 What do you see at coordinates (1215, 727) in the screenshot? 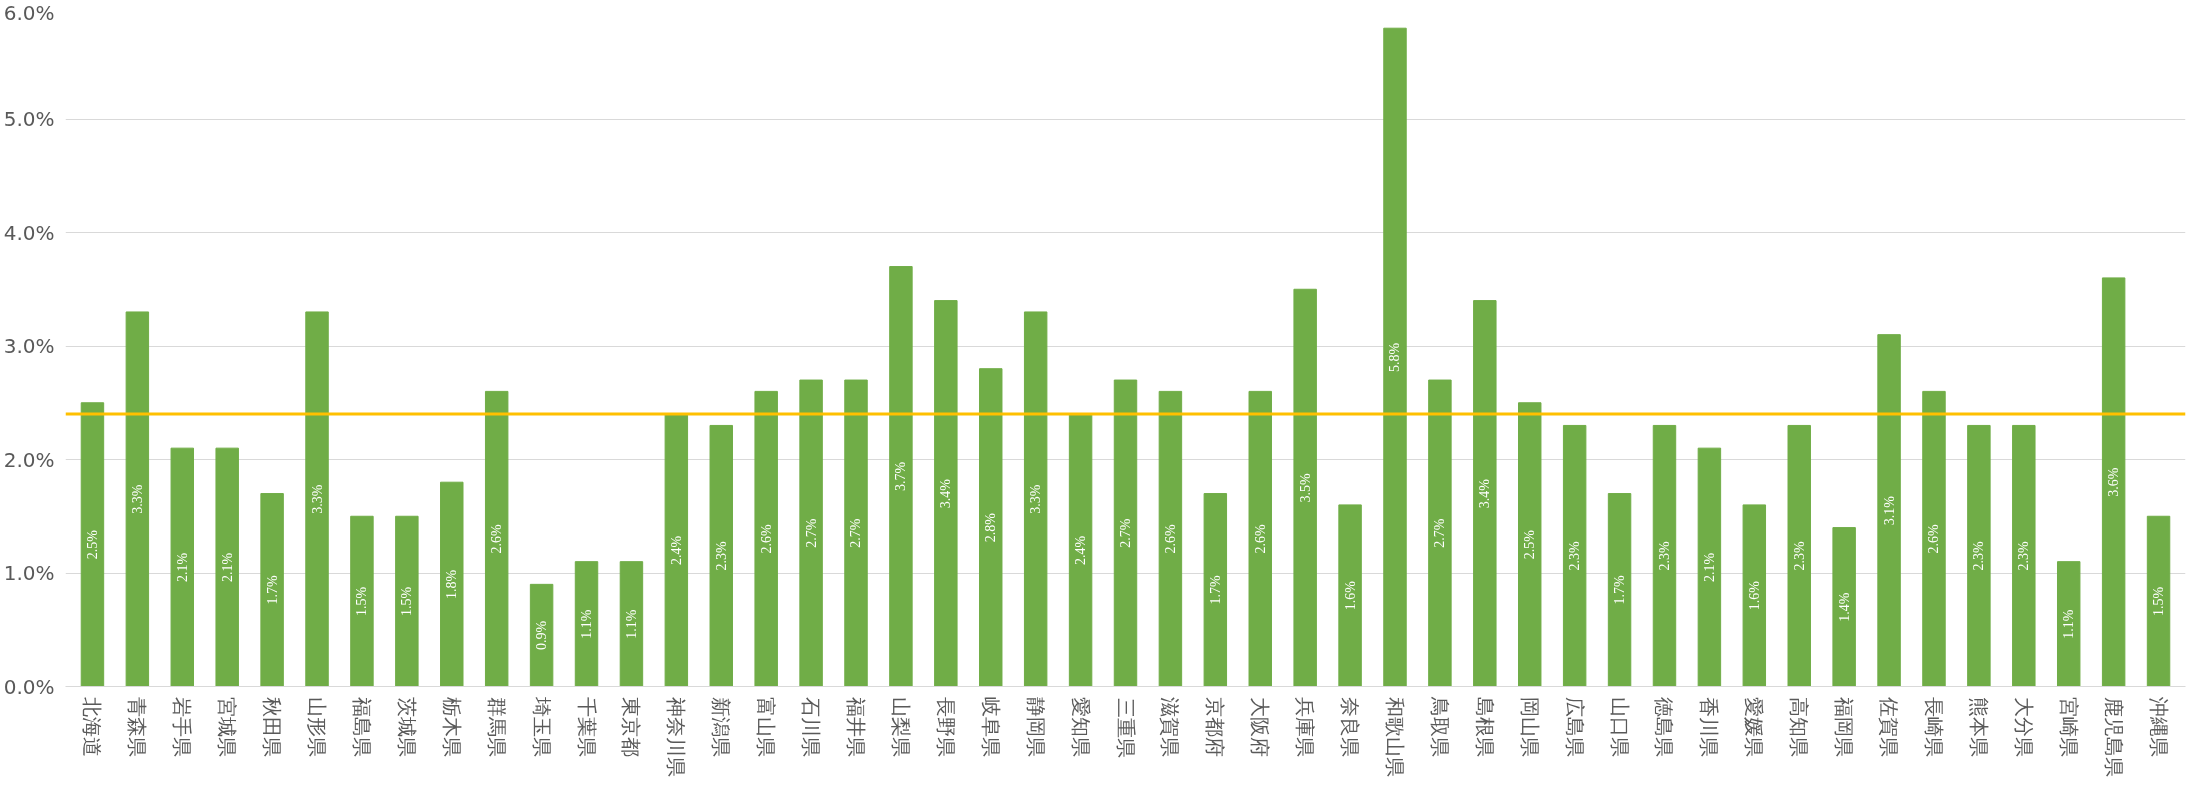
I see `x-tick-label: 京都府` at bounding box center [1215, 727].